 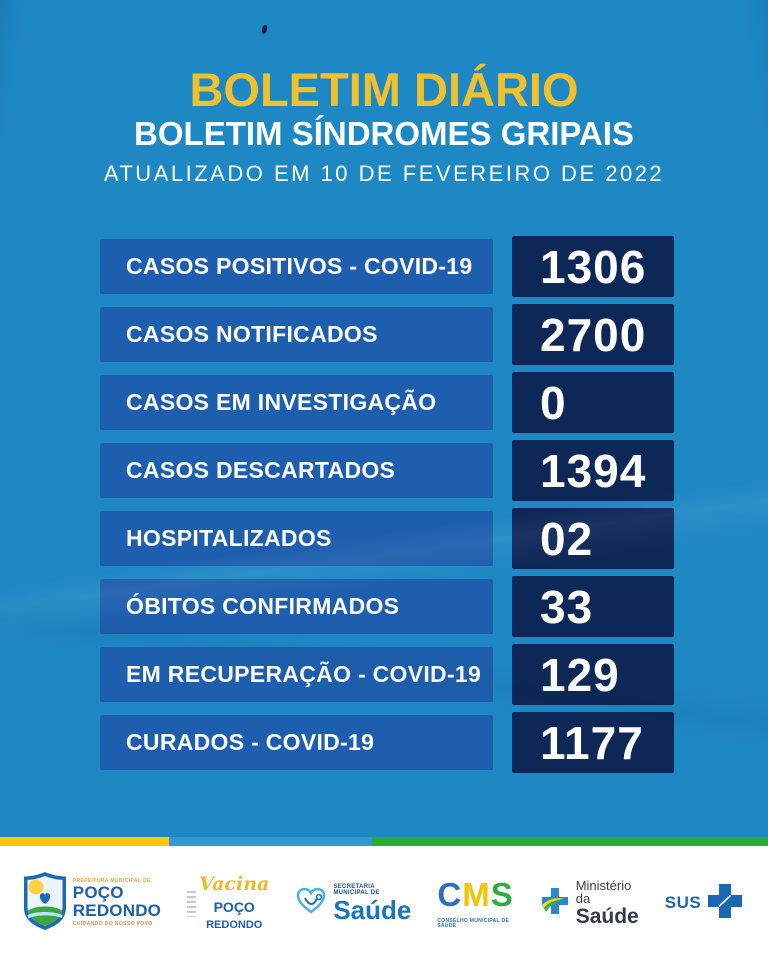 I want to click on ministerio-cross-icon, so click(x=555, y=903).